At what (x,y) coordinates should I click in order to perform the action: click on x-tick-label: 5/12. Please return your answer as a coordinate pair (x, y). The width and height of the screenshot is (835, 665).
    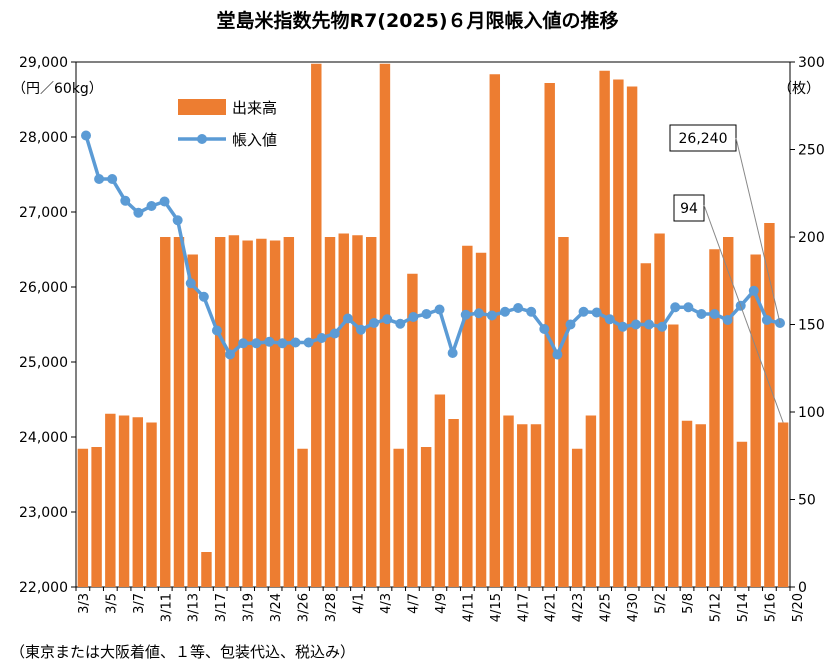
    Looking at the image, I should click on (715, 607).